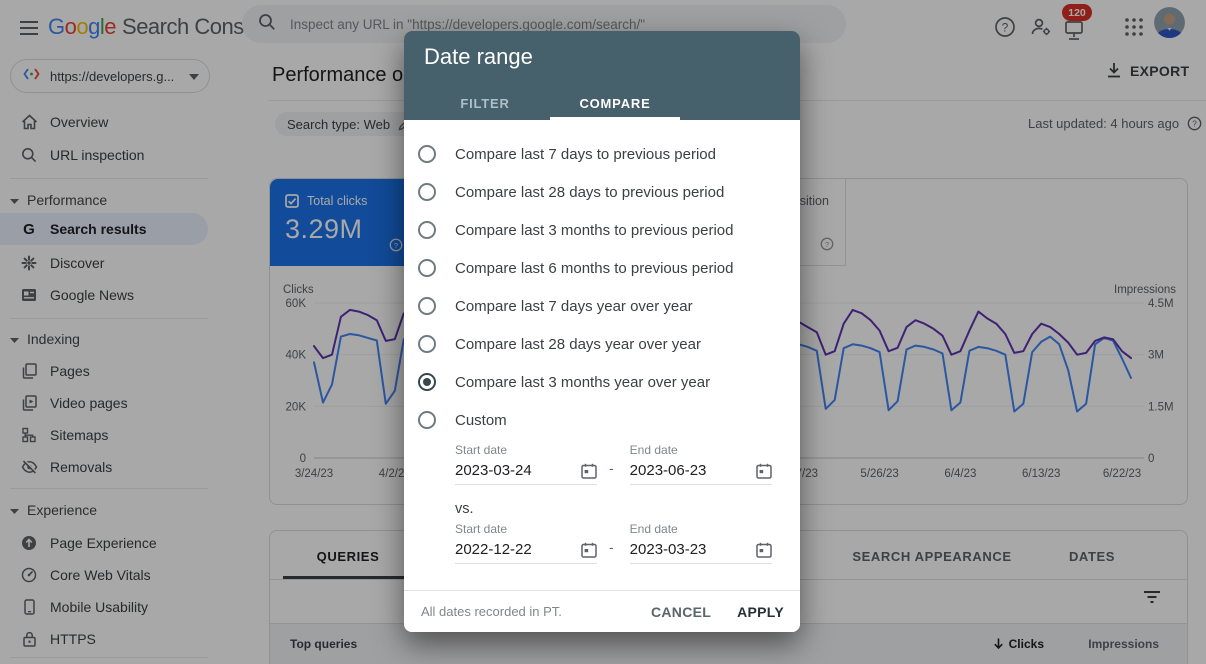 The width and height of the screenshot is (1206, 664). I want to click on table-col-clicks: Clicks, so click(1018, 644).